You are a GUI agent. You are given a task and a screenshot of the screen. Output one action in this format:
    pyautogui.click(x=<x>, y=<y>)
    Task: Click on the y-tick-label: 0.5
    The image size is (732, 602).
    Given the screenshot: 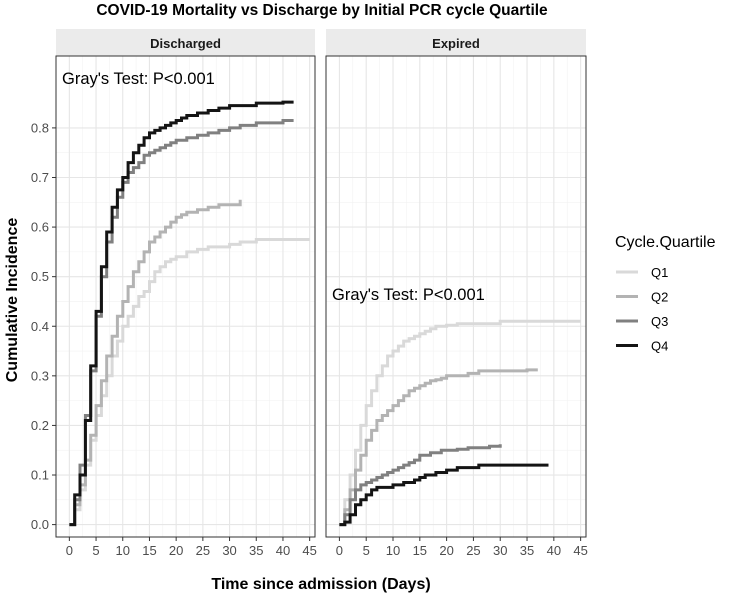 What is the action you would take?
    pyautogui.click(x=40, y=276)
    